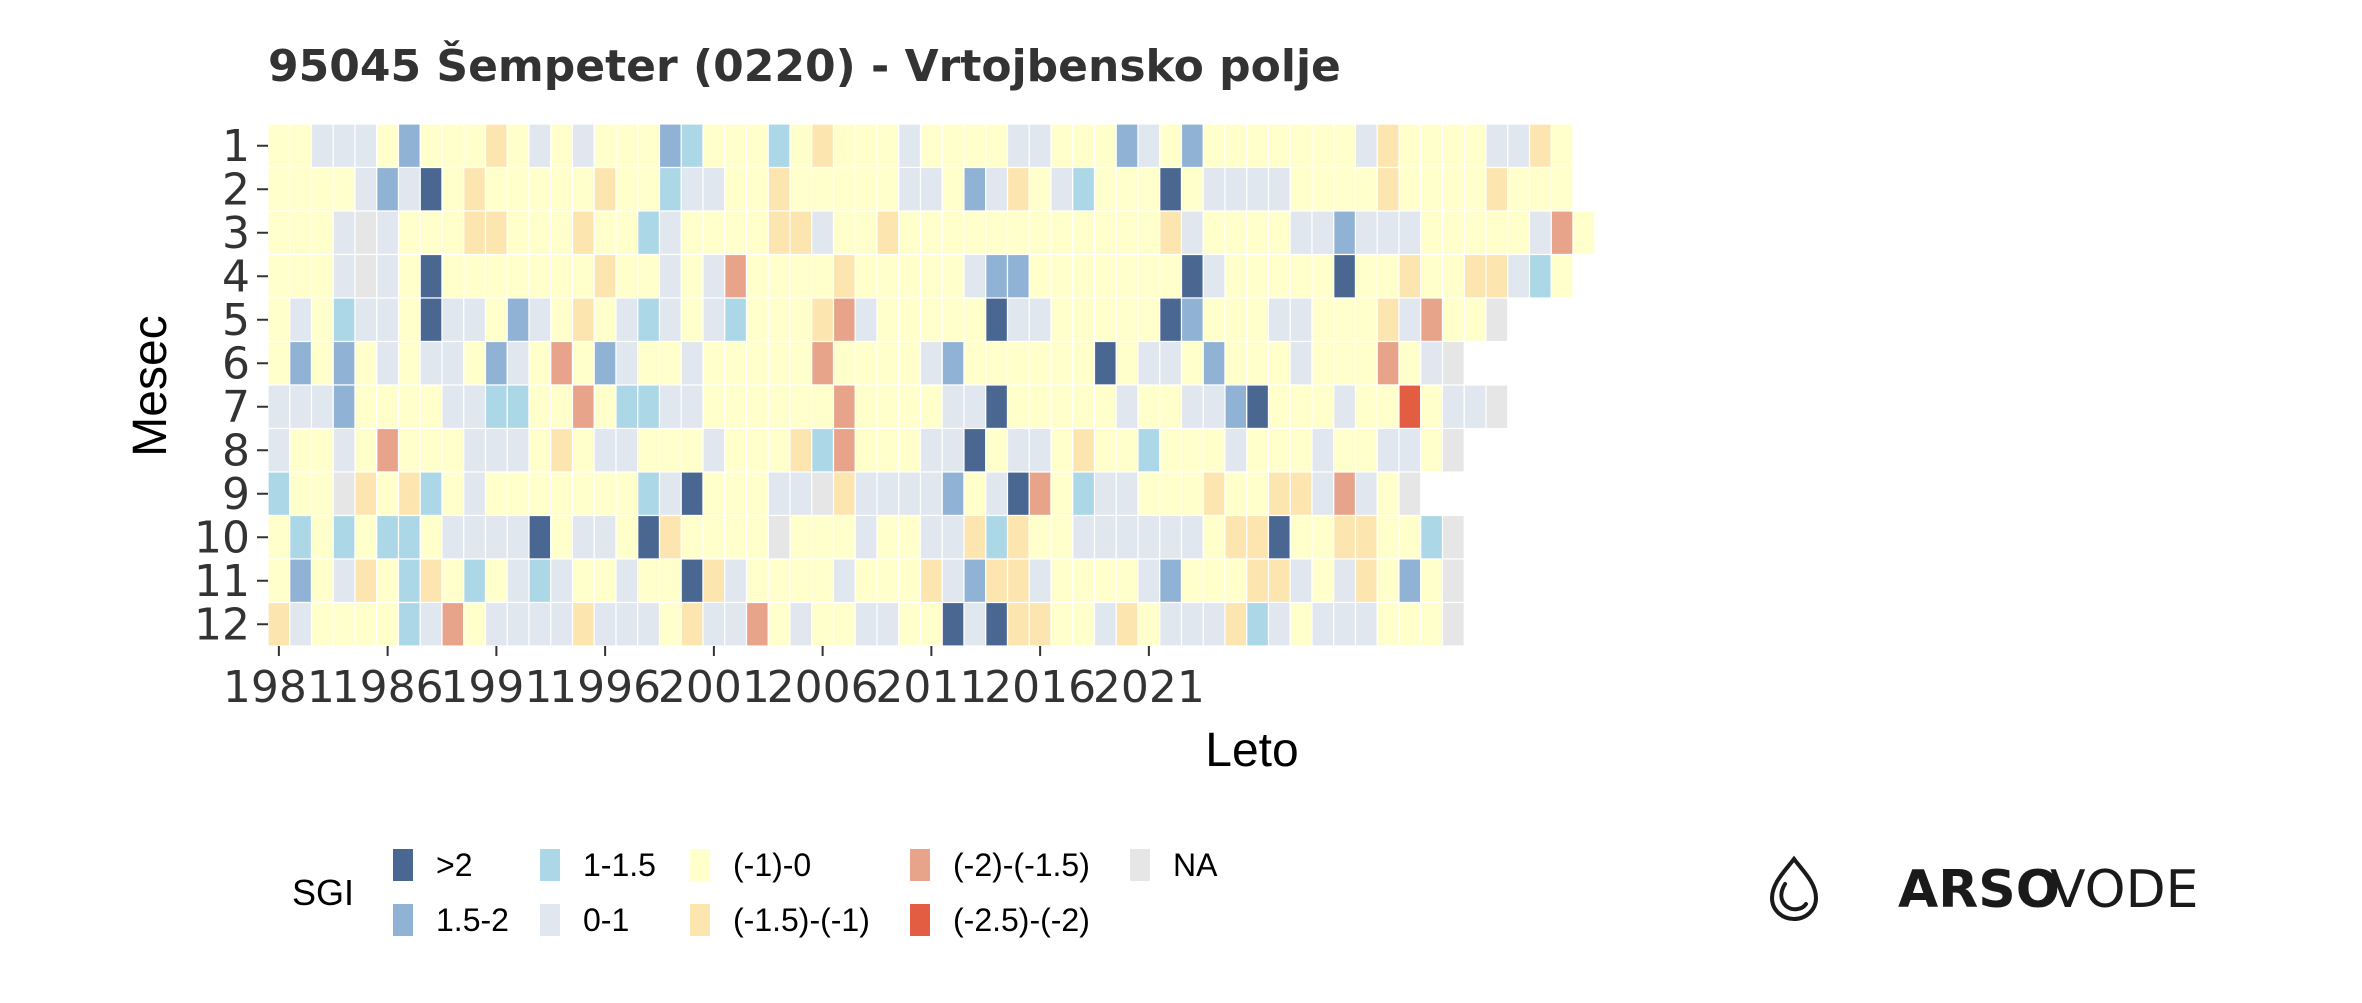 Image resolution: width=2362 pixels, height=1003 pixels. Describe the element at coordinates (236, 407) in the screenshot. I see `y-tick-label: 7` at that location.